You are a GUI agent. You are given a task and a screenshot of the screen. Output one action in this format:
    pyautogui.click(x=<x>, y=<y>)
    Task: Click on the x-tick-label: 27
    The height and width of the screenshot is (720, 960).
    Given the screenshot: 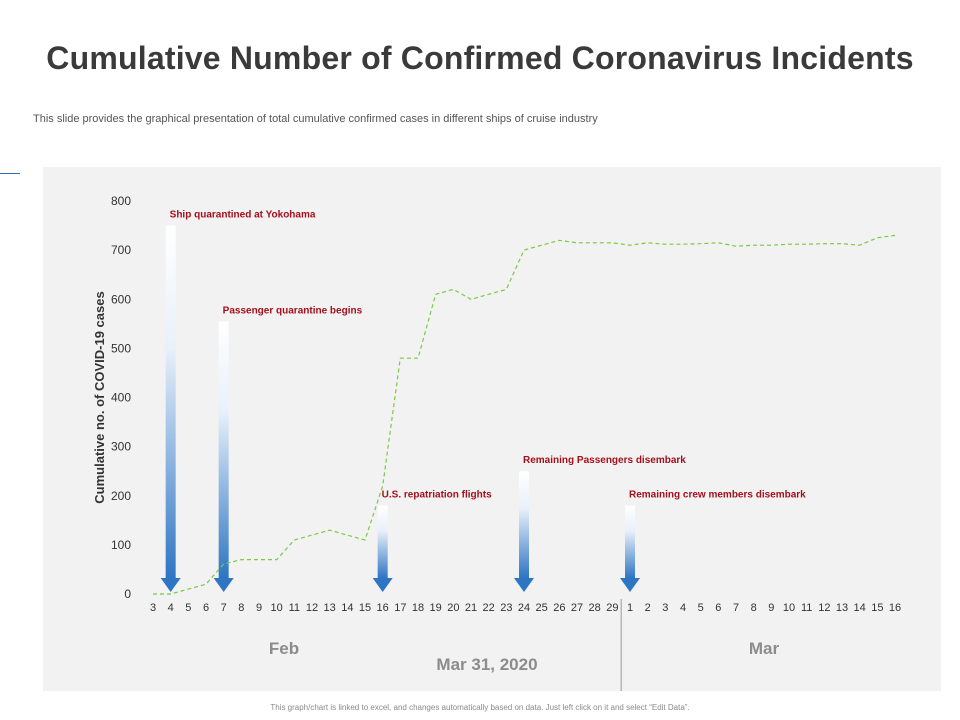 What is the action you would take?
    pyautogui.click(x=577, y=608)
    